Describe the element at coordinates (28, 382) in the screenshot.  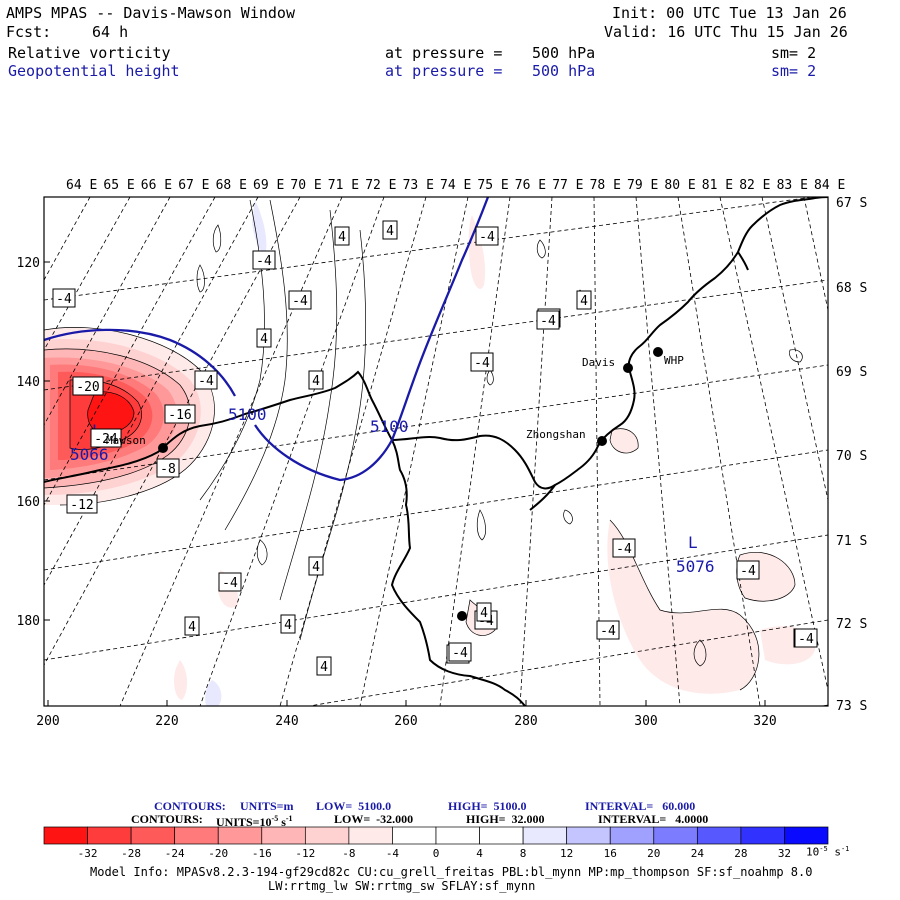
I see `y-tick-label: 140` at that location.